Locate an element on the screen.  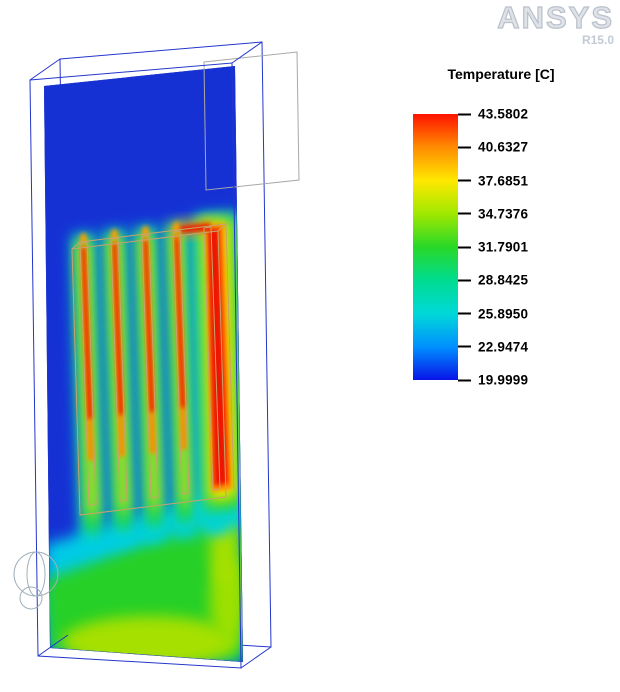
fin-bounding-wirebox is located at coordinates (153, 369).